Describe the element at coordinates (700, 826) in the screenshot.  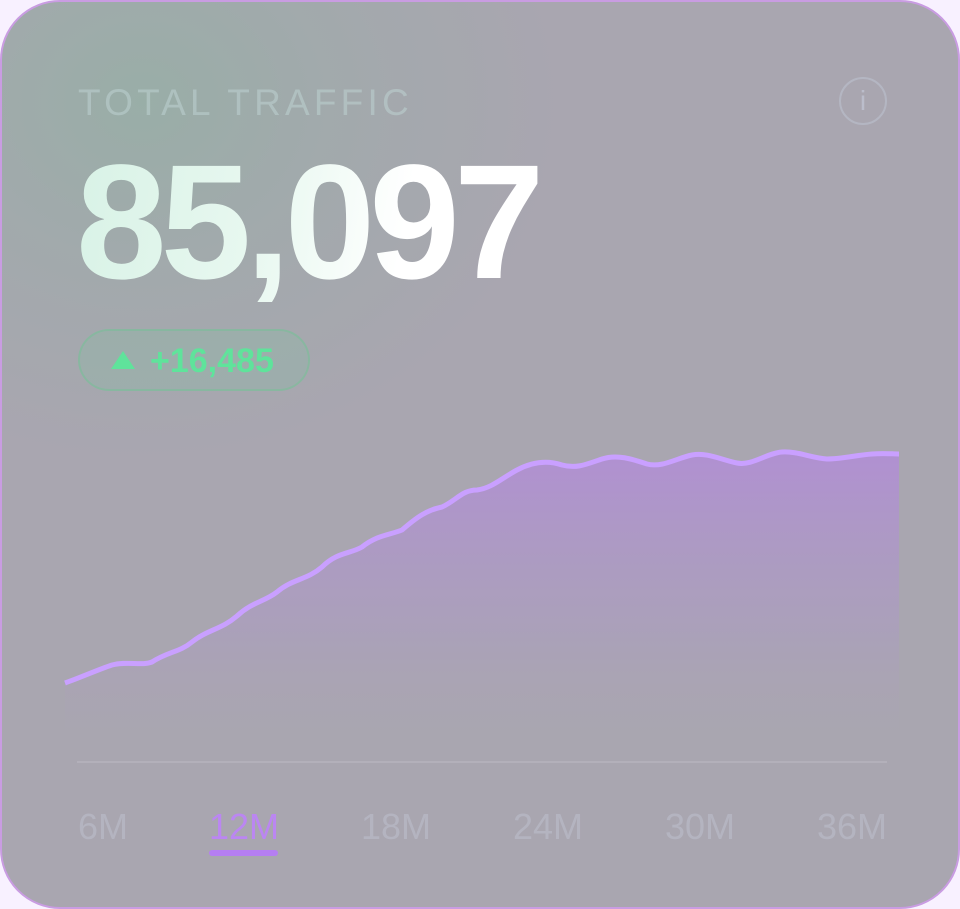
I see `tab-30m: 30M` at that location.